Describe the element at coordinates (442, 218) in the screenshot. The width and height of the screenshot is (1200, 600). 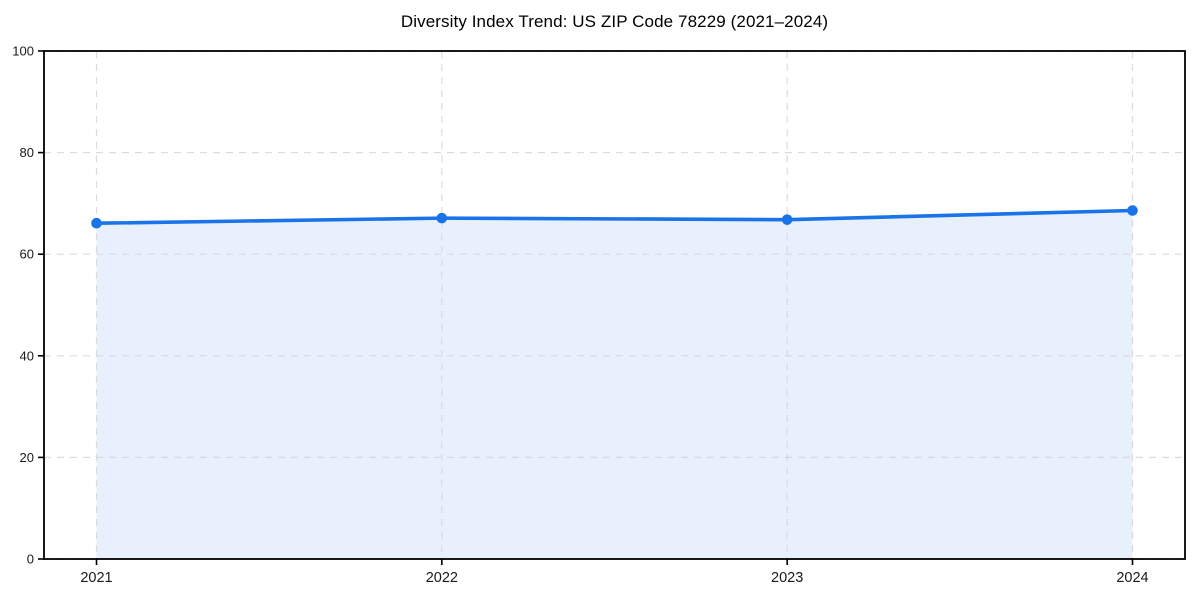
I see `data-point-2022` at that location.